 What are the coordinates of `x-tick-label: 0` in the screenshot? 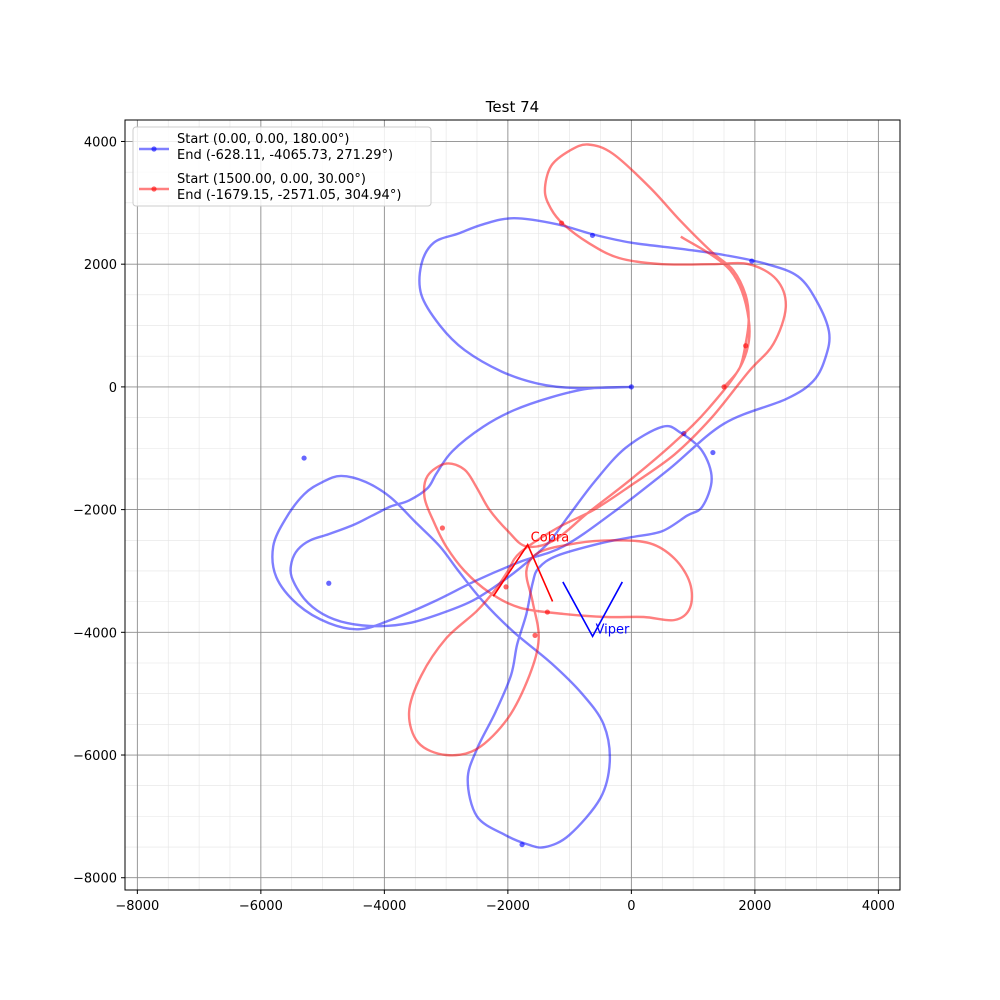 It's located at (631, 906).